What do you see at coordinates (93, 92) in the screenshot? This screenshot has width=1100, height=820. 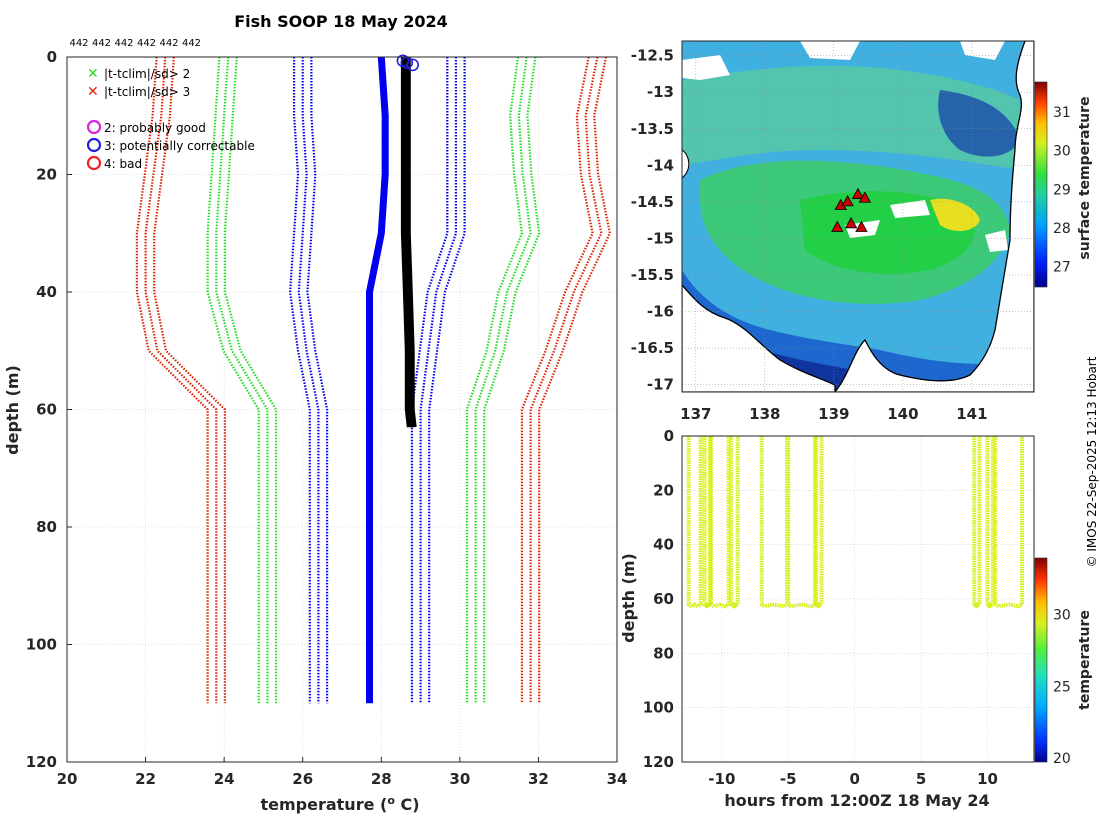 I see `legend-sd3-marker: ✕` at bounding box center [93, 92].